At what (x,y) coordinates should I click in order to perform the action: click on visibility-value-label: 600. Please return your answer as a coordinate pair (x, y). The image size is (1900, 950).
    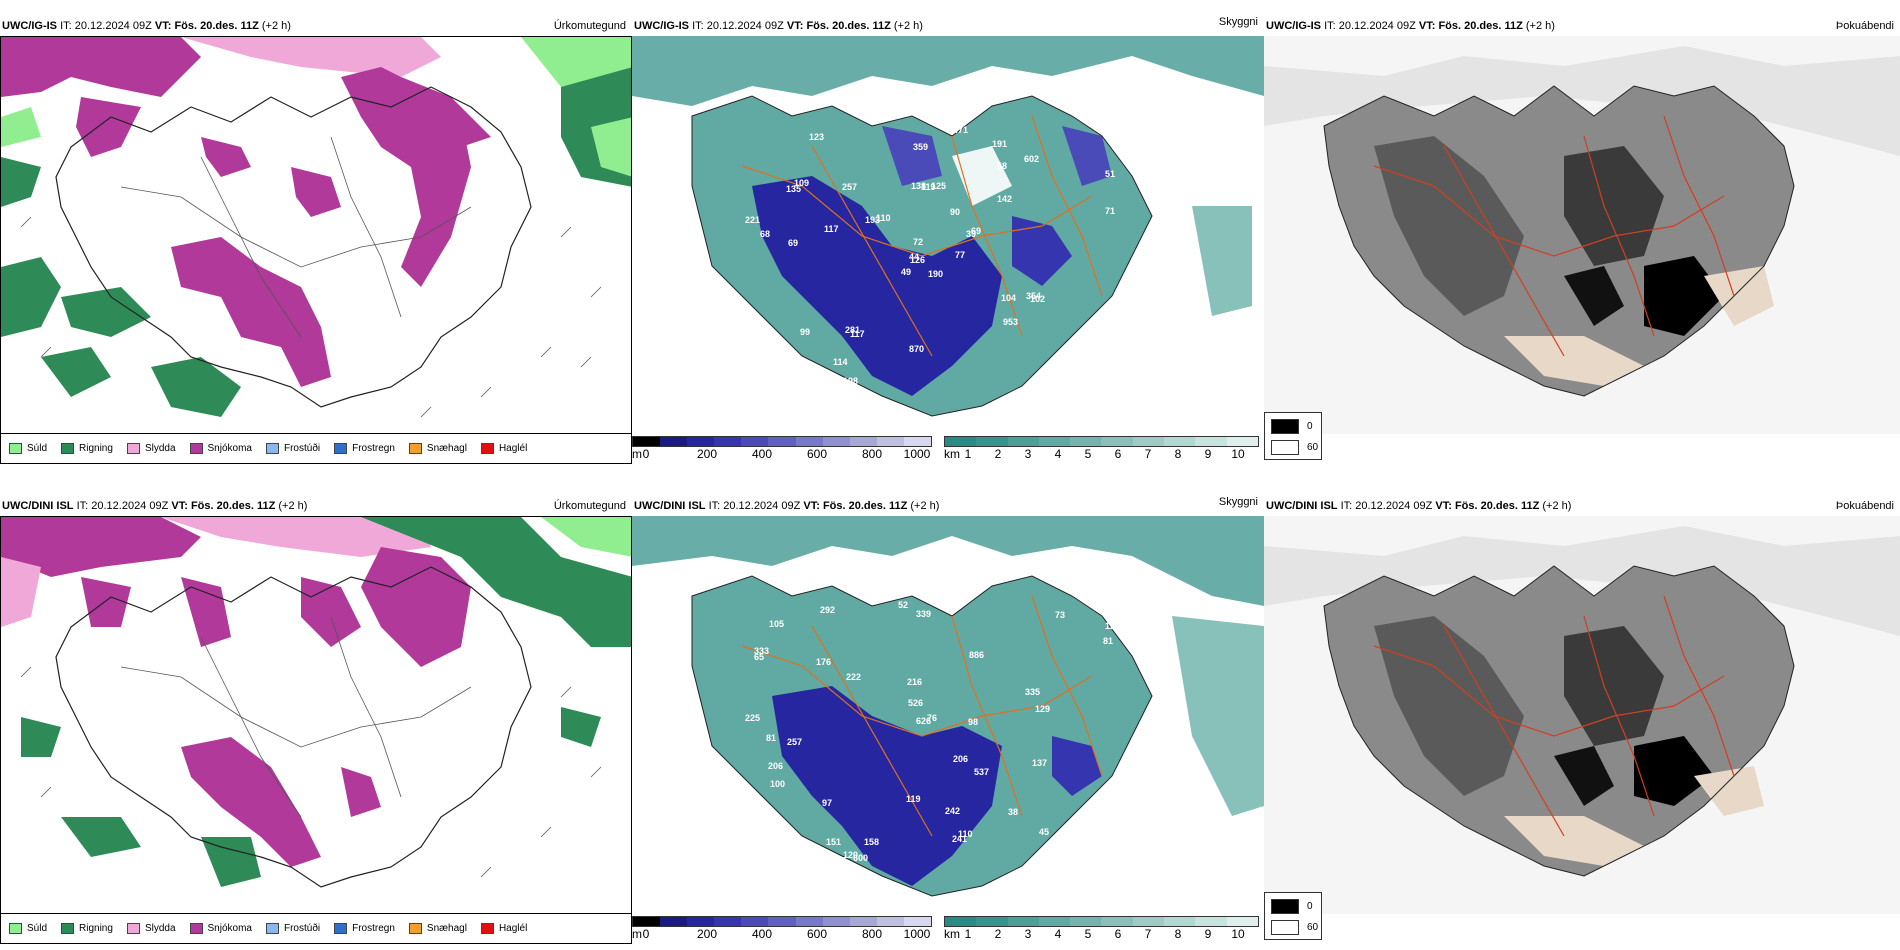
    Looking at the image, I should click on (860, 858).